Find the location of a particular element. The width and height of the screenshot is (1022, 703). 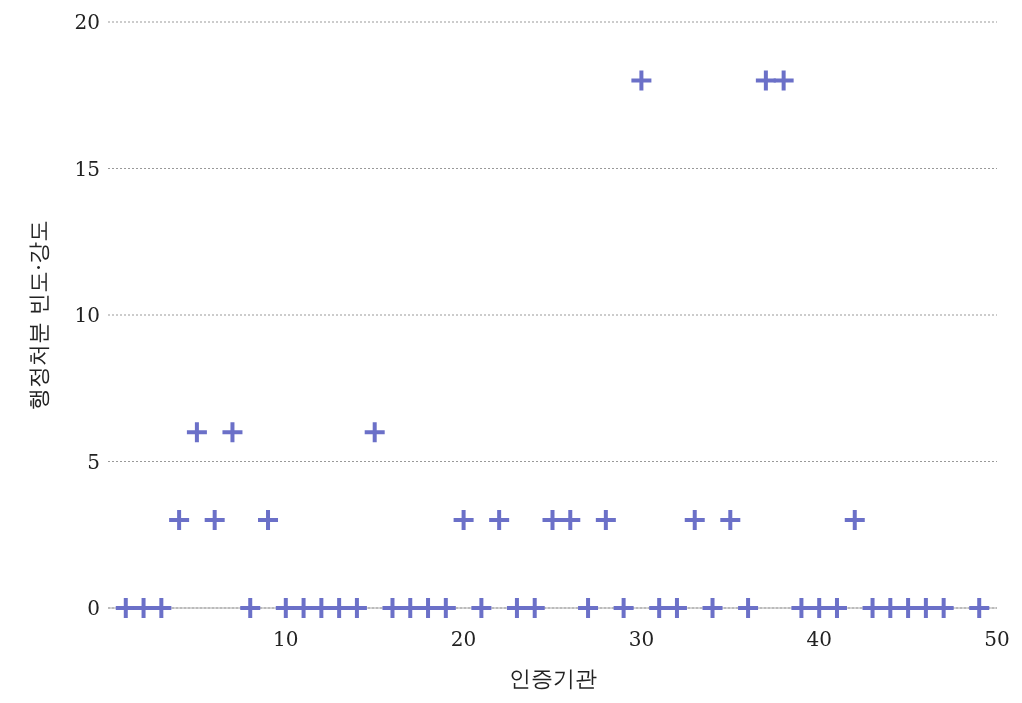

x-tick-label: 50 is located at coordinates (997, 639).